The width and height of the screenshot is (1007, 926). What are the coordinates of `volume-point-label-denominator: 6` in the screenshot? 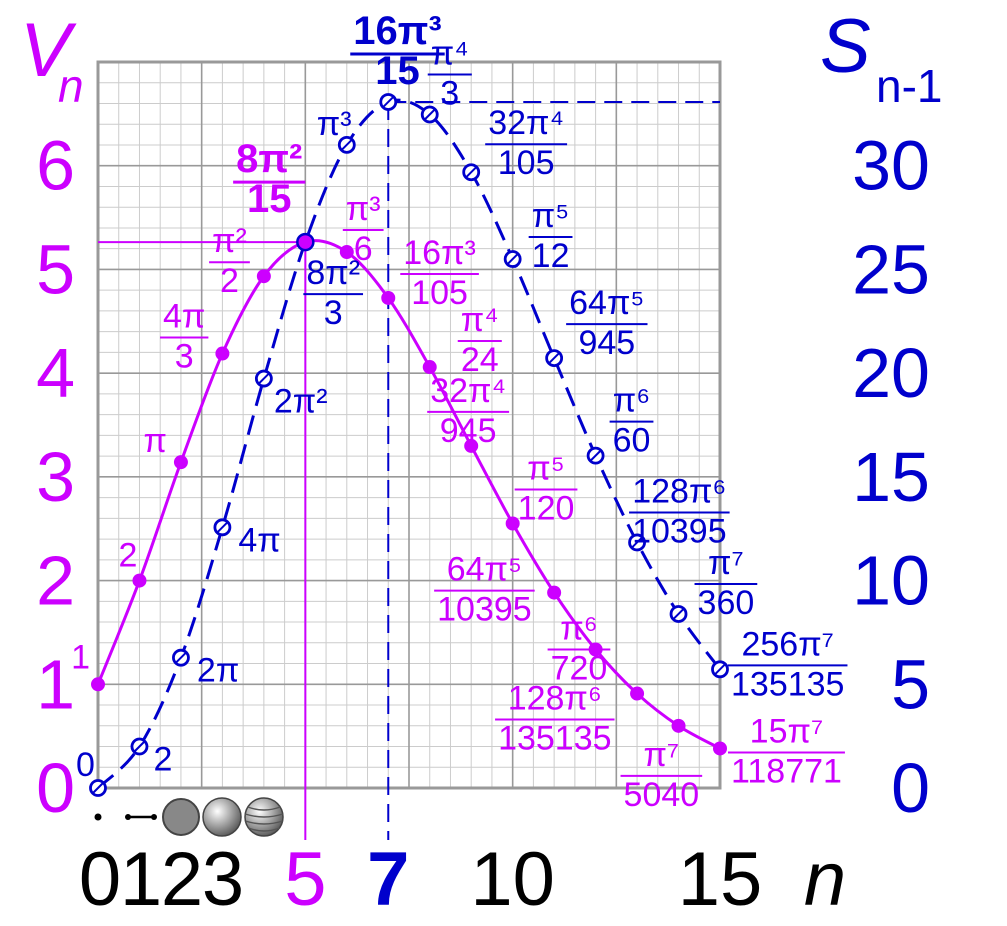 It's located at (363, 249).